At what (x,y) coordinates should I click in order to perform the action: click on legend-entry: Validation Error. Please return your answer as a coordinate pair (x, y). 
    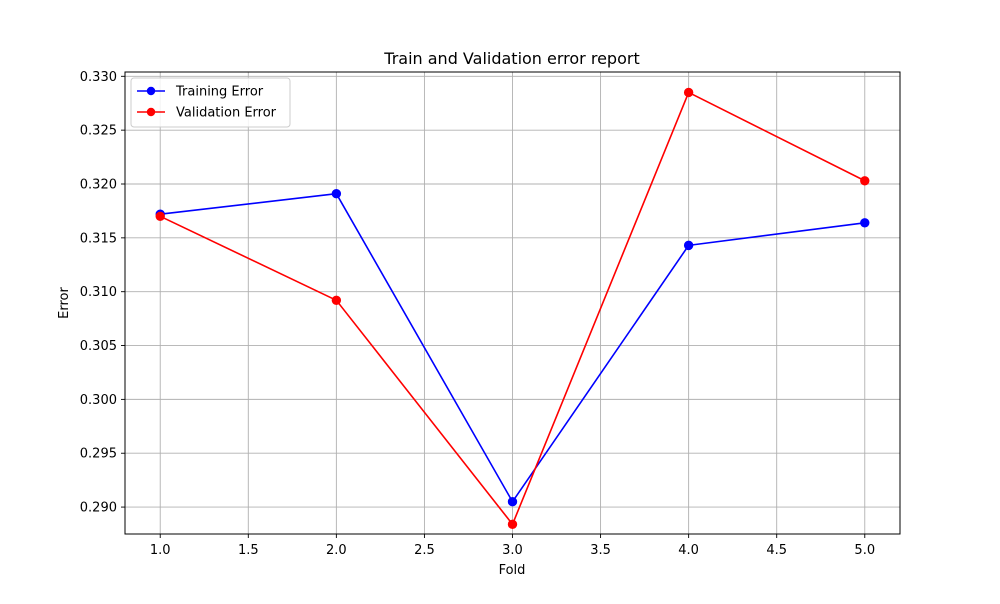
    Looking at the image, I should click on (207, 113).